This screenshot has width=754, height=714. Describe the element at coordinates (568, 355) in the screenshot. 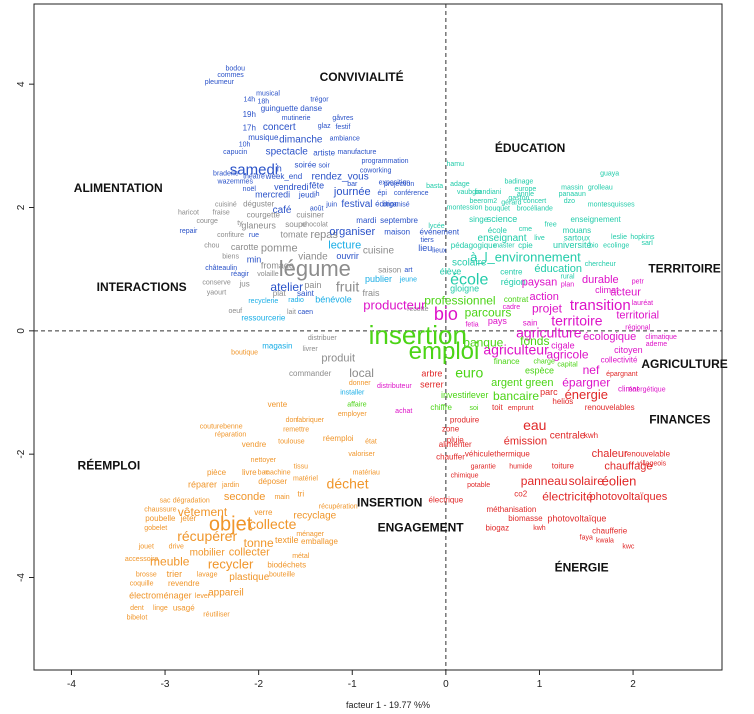

I see `word-label: agricole` at that location.